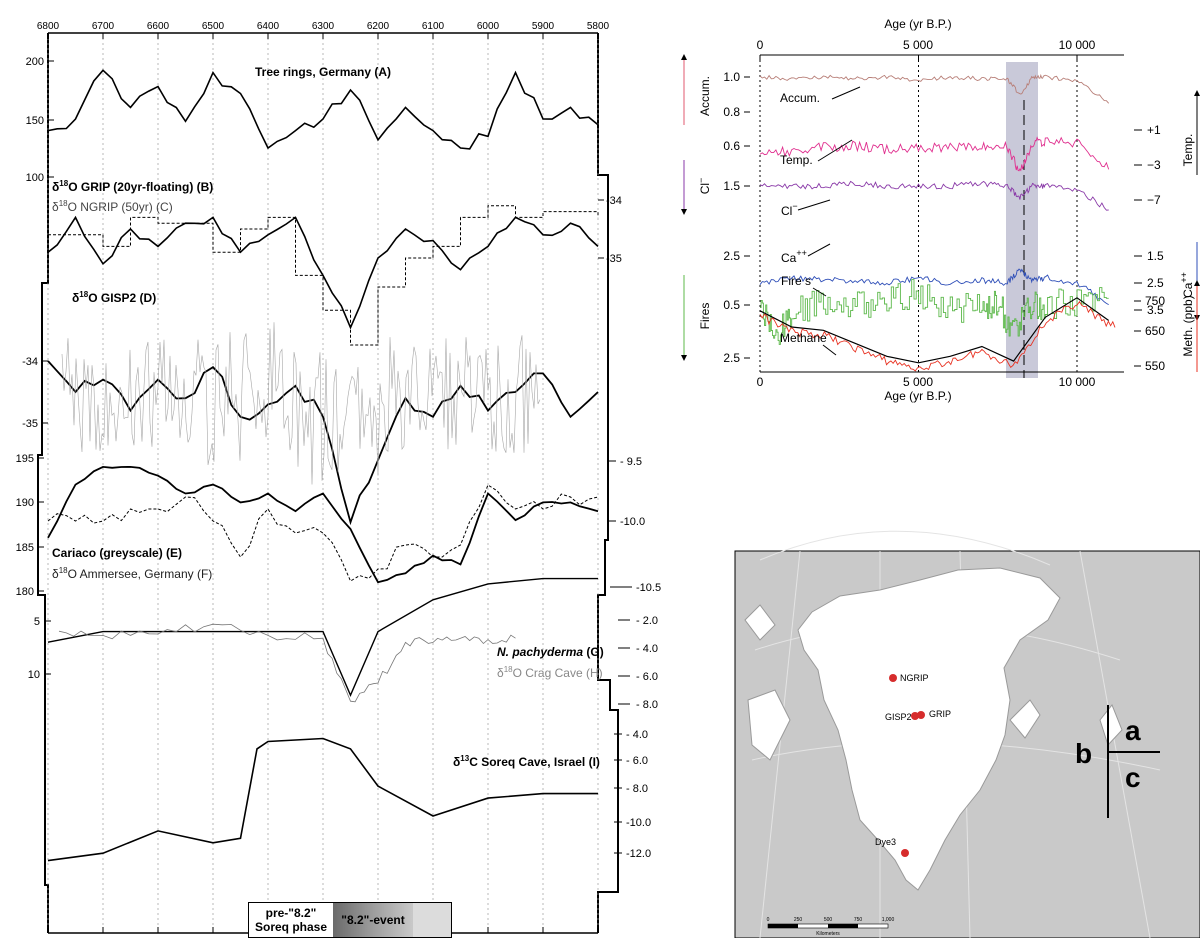 The image size is (1200, 938). What do you see at coordinates (800, 98) in the screenshot?
I see `series-label-accum: Accum.` at bounding box center [800, 98].